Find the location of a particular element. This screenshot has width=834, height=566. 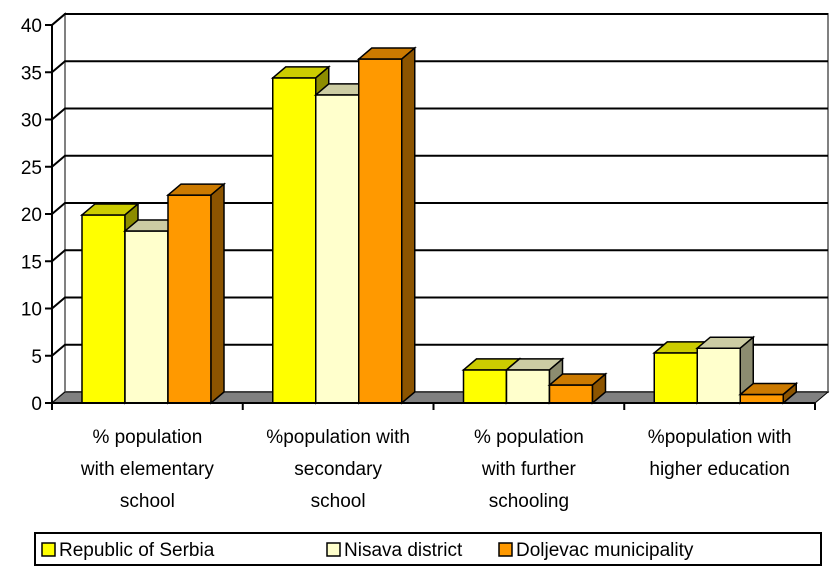

y-tick-label: 40 is located at coordinates (31, 26).